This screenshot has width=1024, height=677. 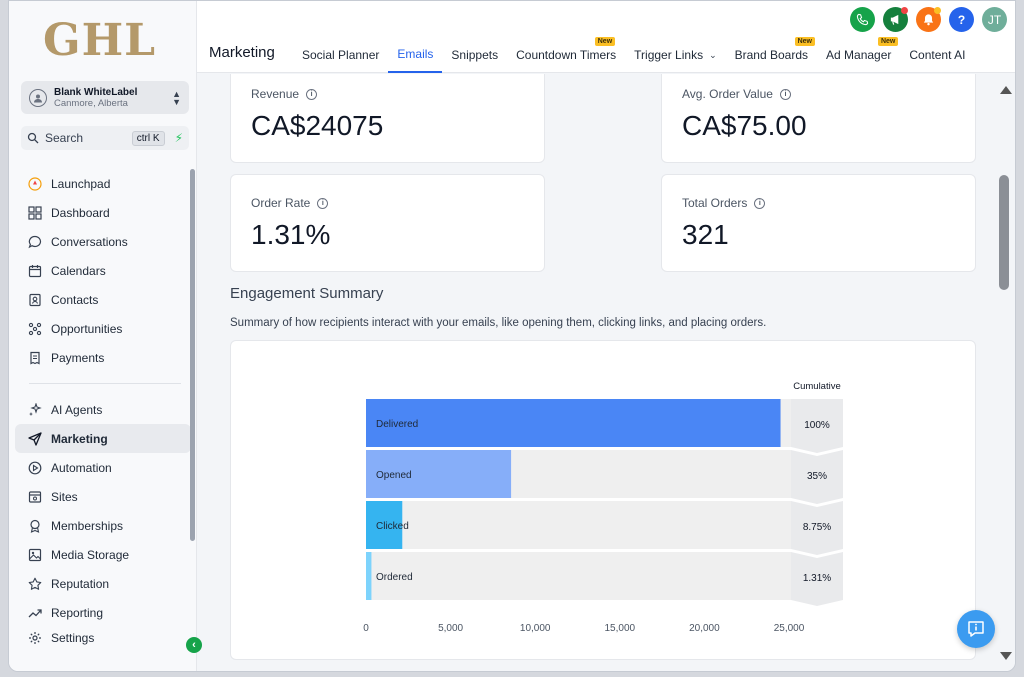 I want to click on notifications-button, so click(x=928, y=19).